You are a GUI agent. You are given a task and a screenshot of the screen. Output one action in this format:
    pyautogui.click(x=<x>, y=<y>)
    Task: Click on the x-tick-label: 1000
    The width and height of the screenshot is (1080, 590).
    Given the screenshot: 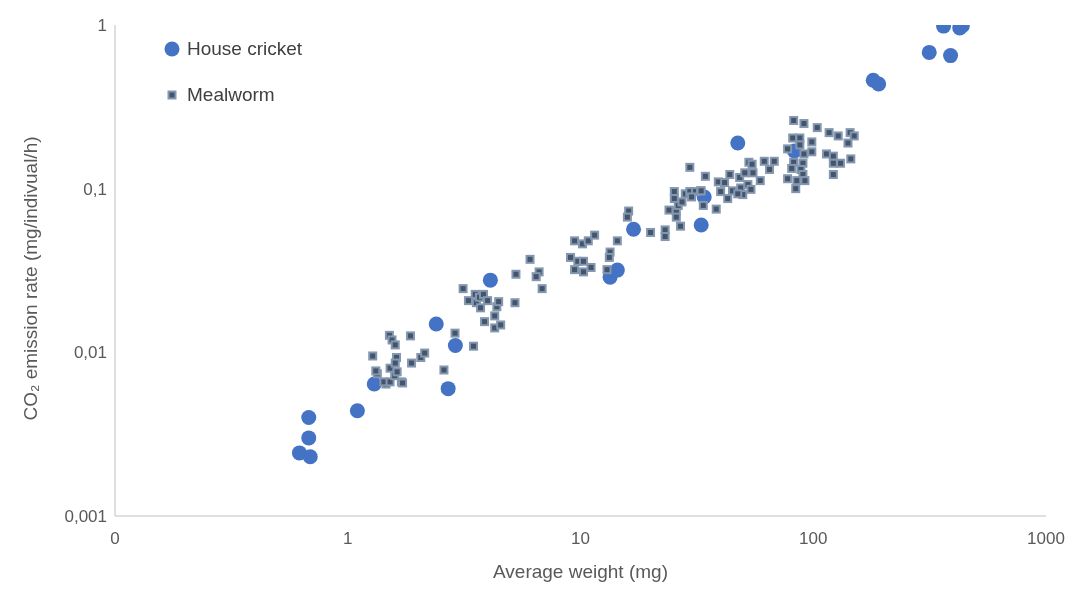 What is the action you would take?
    pyautogui.click(x=1046, y=539)
    